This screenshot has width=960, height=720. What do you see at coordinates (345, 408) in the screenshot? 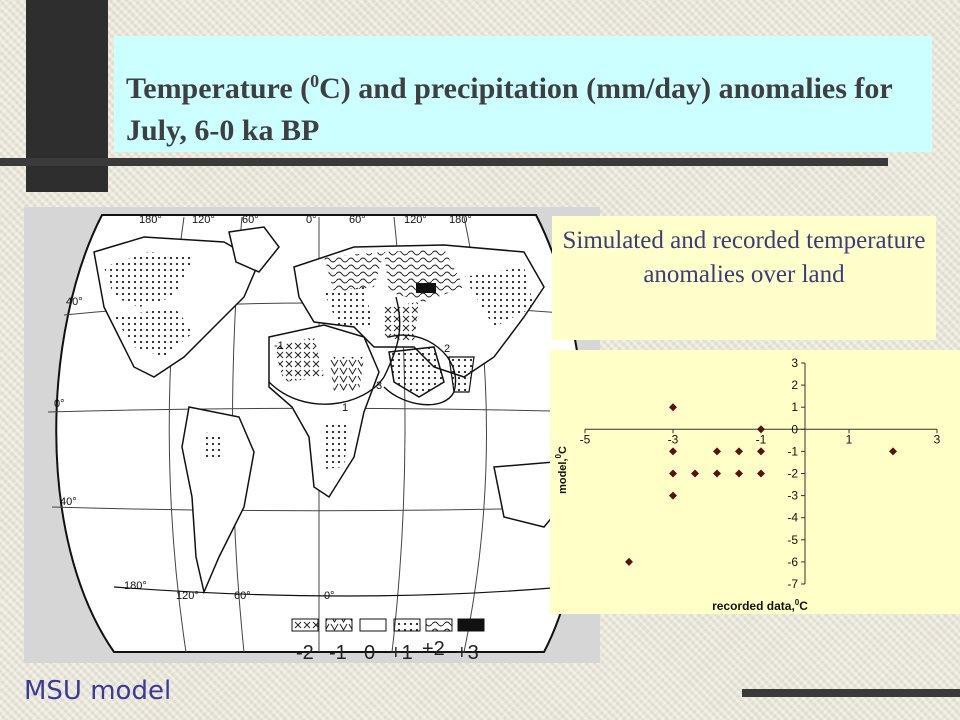
I see `map-contour-label: 1` at bounding box center [345, 408].